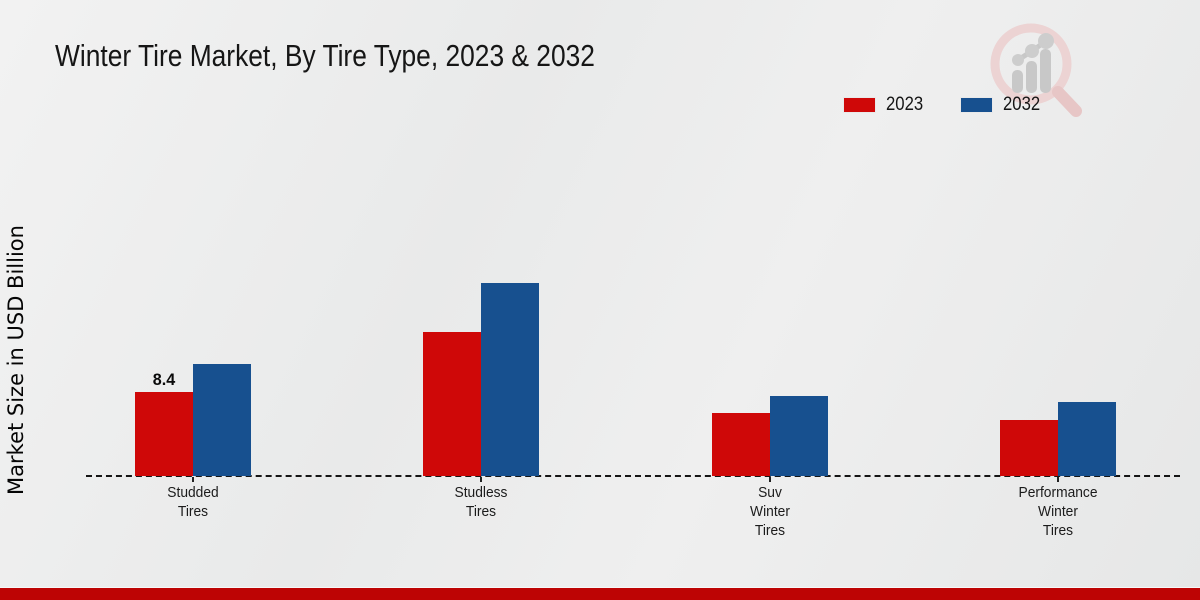  What do you see at coordinates (193, 502) in the screenshot?
I see `x-category-label: Studded Tires` at bounding box center [193, 502].